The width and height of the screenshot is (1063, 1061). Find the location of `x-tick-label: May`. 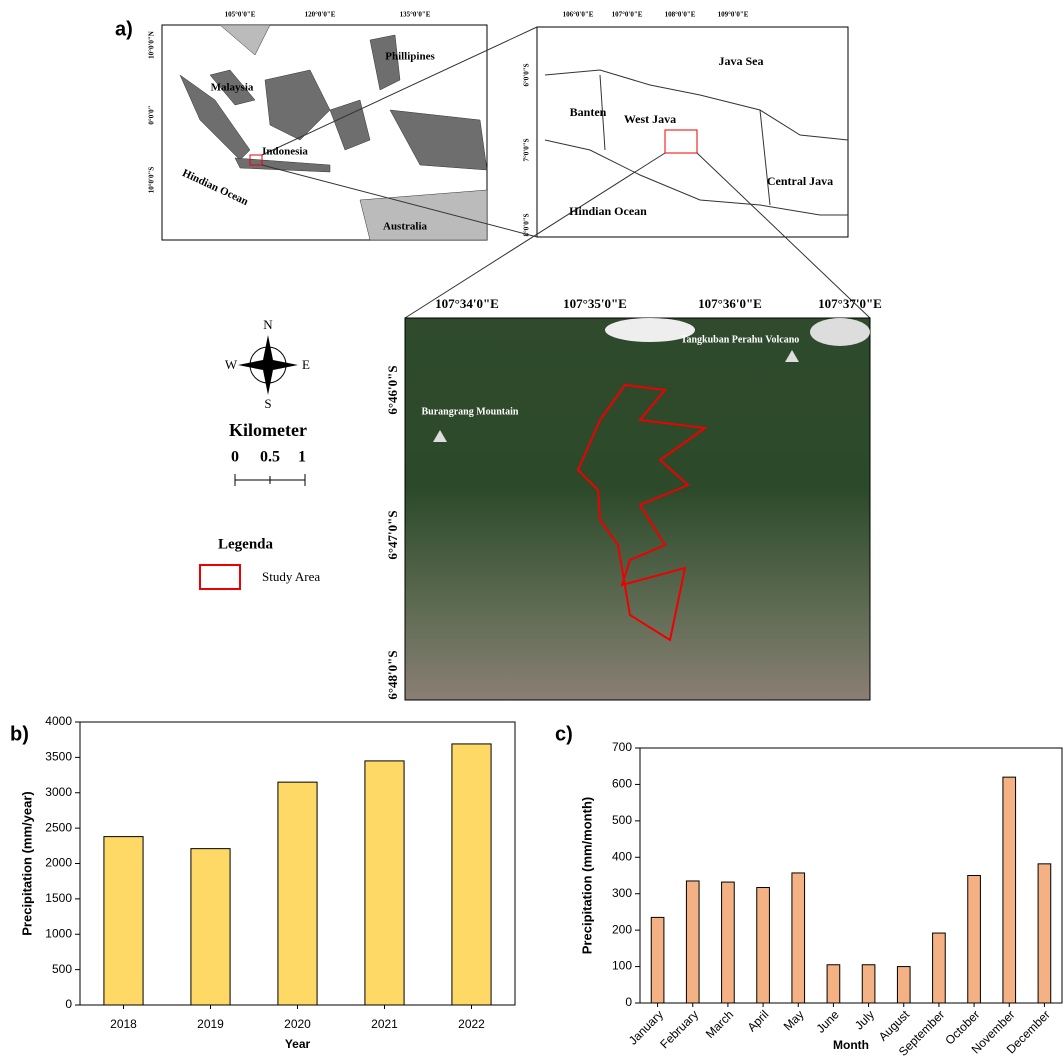

x-tick-label: May is located at coordinates (794, 1020).